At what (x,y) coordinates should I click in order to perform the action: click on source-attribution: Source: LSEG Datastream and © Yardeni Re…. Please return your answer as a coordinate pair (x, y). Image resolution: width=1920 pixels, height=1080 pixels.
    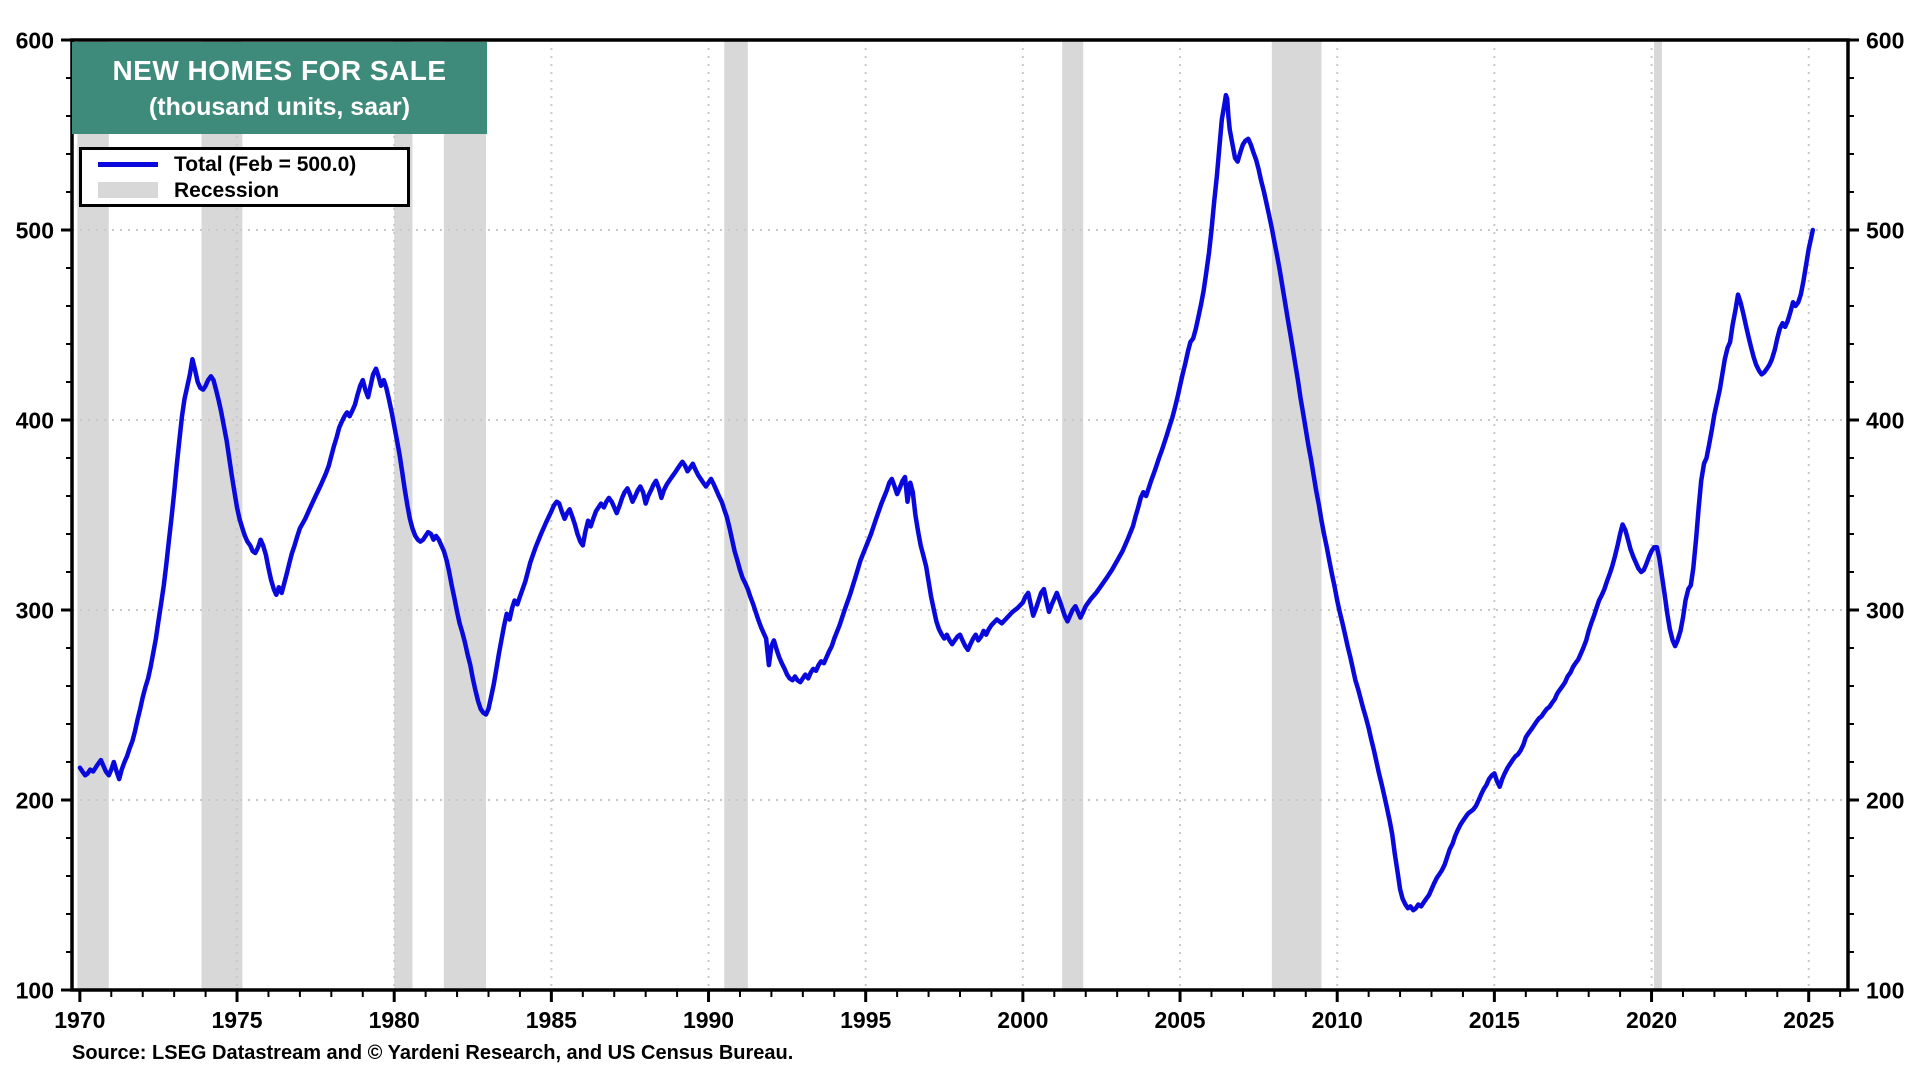
    Looking at the image, I should click on (433, 1053).